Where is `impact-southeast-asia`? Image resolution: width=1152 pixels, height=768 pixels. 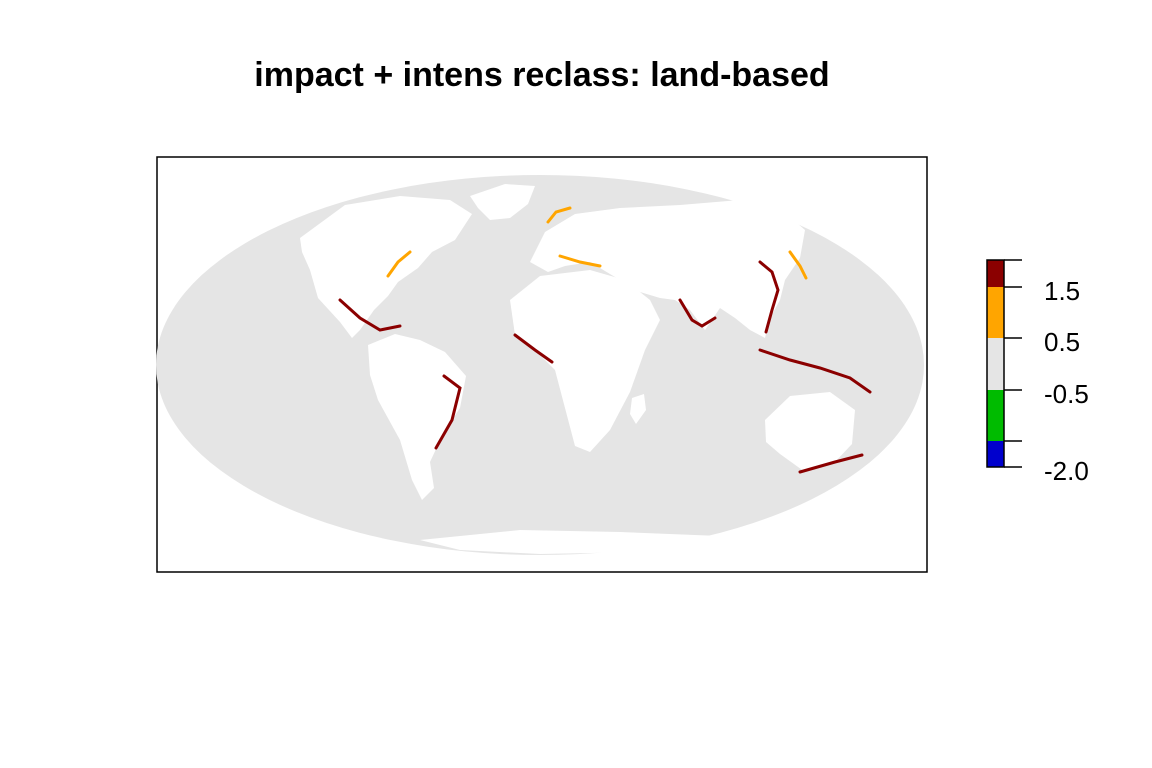
impact-southeast-asia is located at coordinates (815, 371).